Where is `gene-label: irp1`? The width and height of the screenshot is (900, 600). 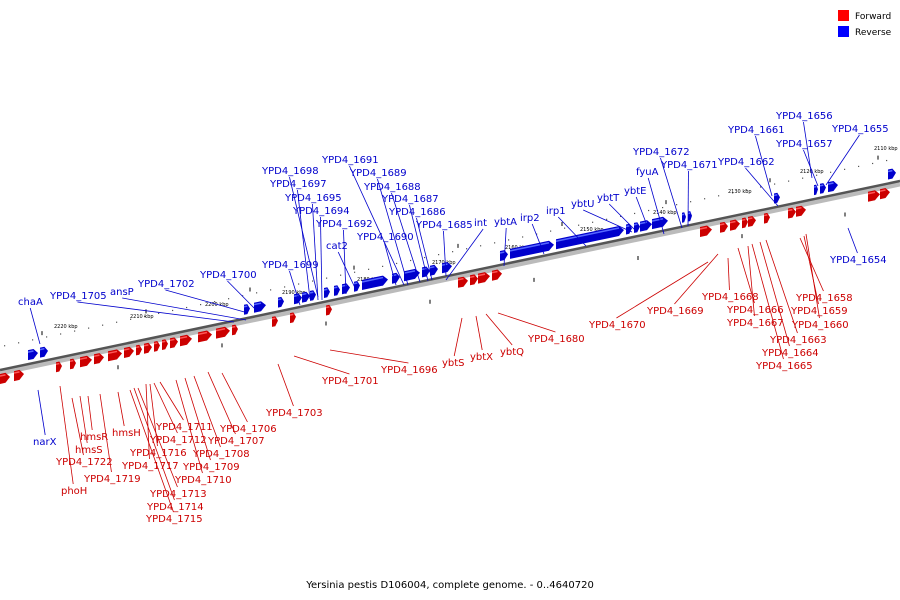
gene-label: irp1 is located at coordinates (556, 211).